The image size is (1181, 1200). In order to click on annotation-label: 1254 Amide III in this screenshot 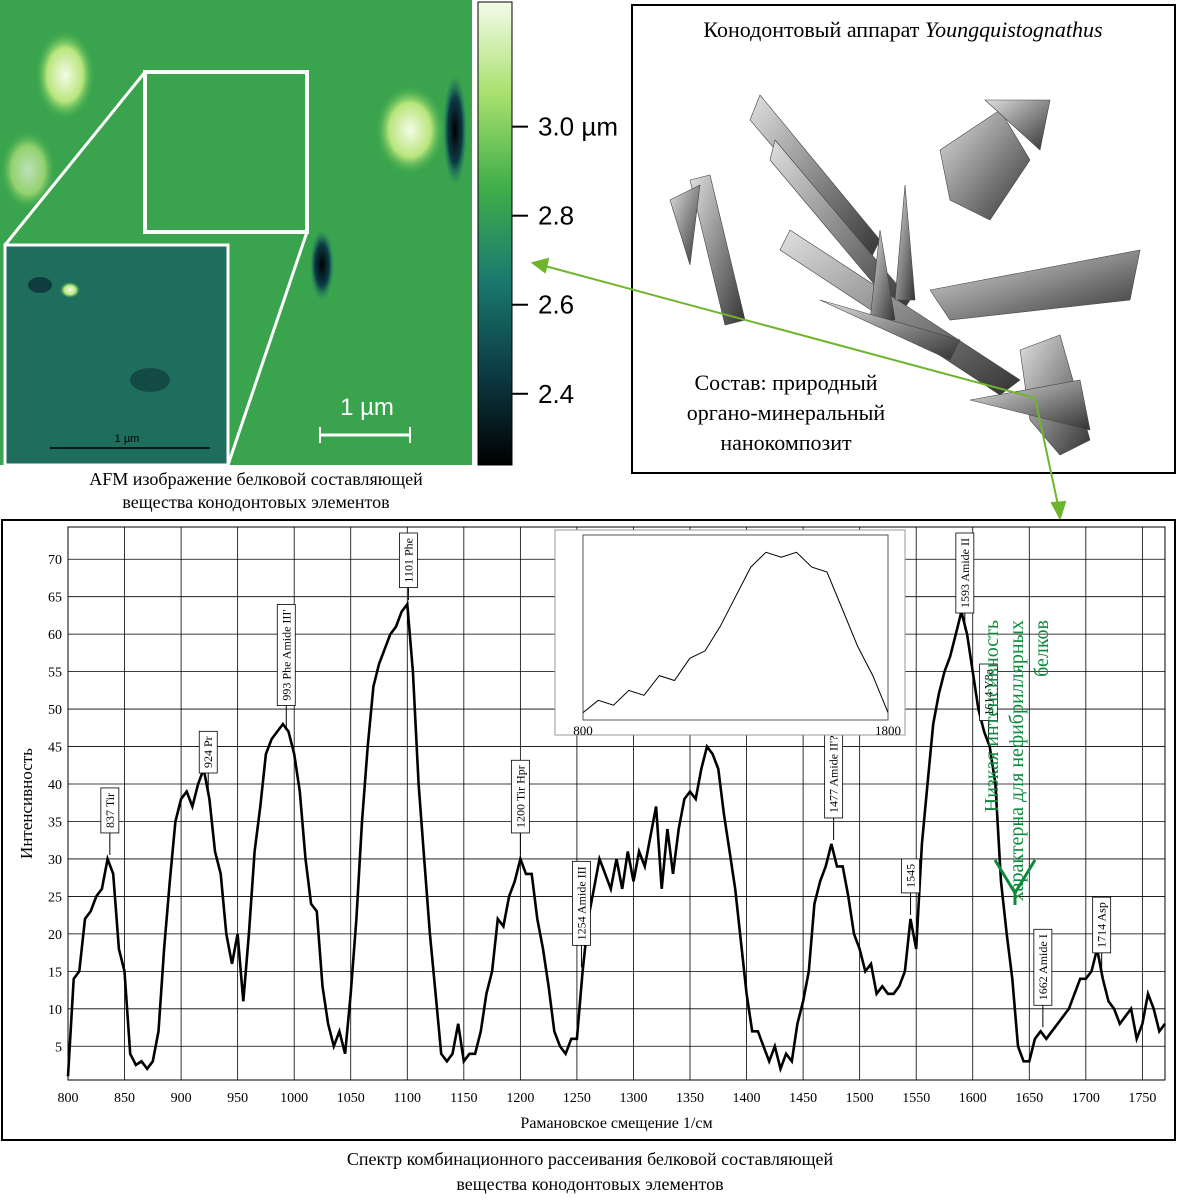, I will do `click(581, 903)`.